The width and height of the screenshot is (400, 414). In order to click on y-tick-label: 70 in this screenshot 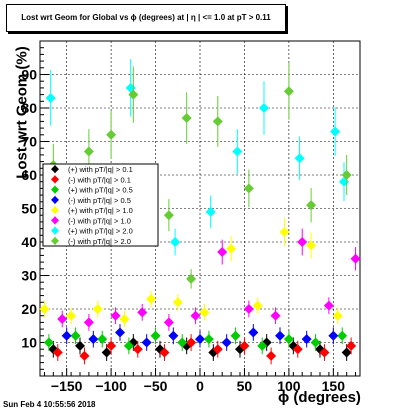, I will do `click(29, 142)`.